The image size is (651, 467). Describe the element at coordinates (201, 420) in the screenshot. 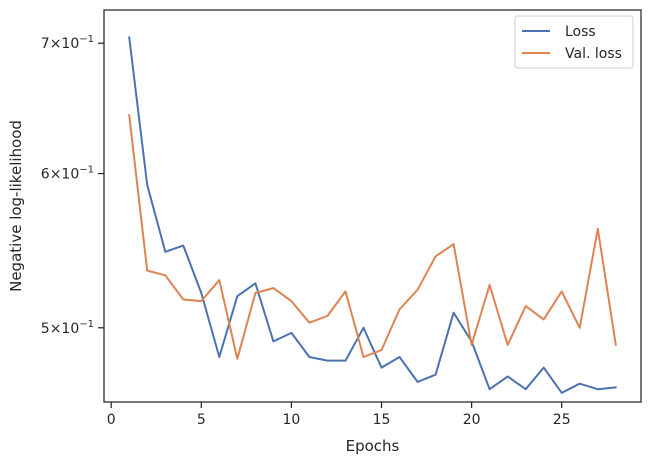

I see `x-tick-label: 5` at that location.